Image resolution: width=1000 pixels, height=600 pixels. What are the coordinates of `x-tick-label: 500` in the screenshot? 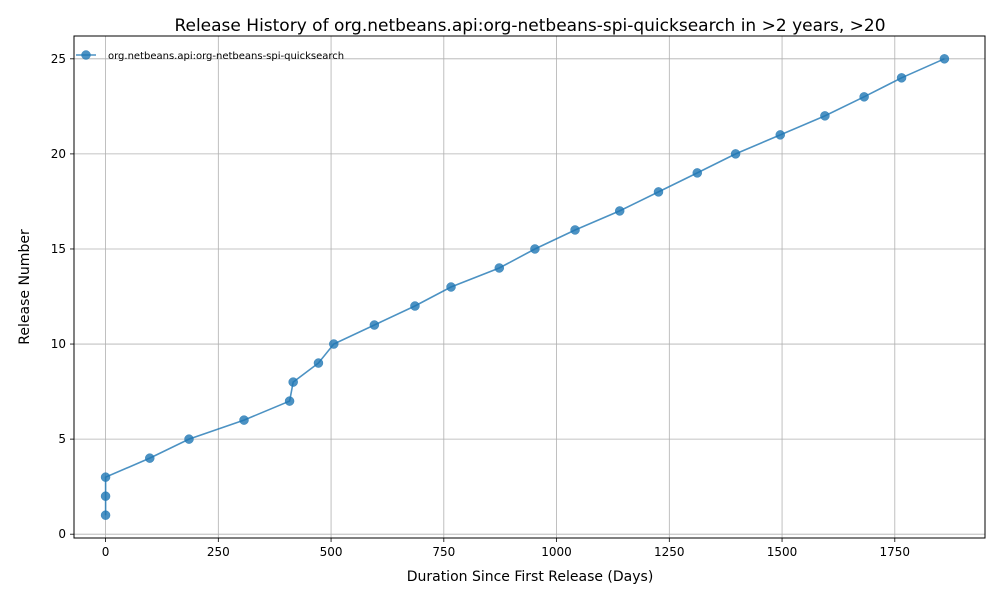 It's located at (331, 552).